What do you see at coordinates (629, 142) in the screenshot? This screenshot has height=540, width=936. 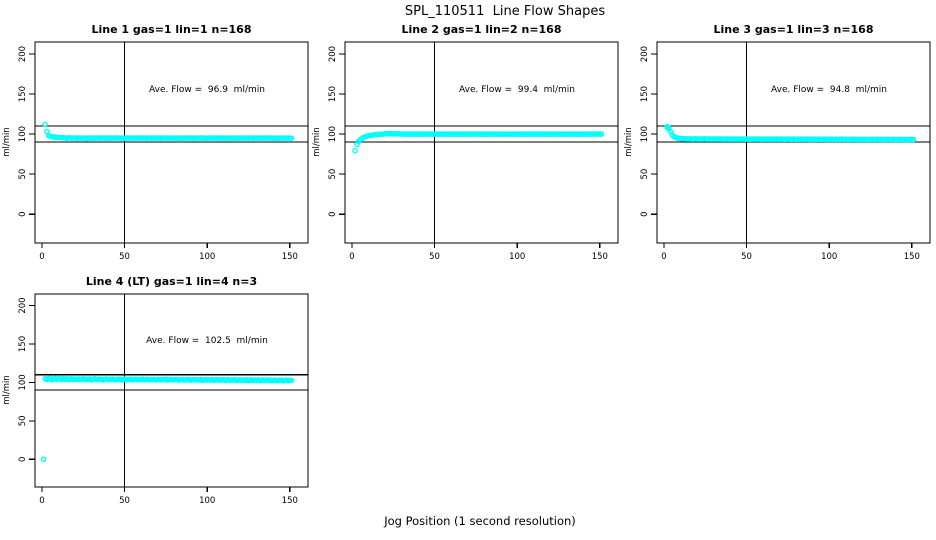 I see `panel3-y-axis-label: ml/min` at bounding box center [629, 142].